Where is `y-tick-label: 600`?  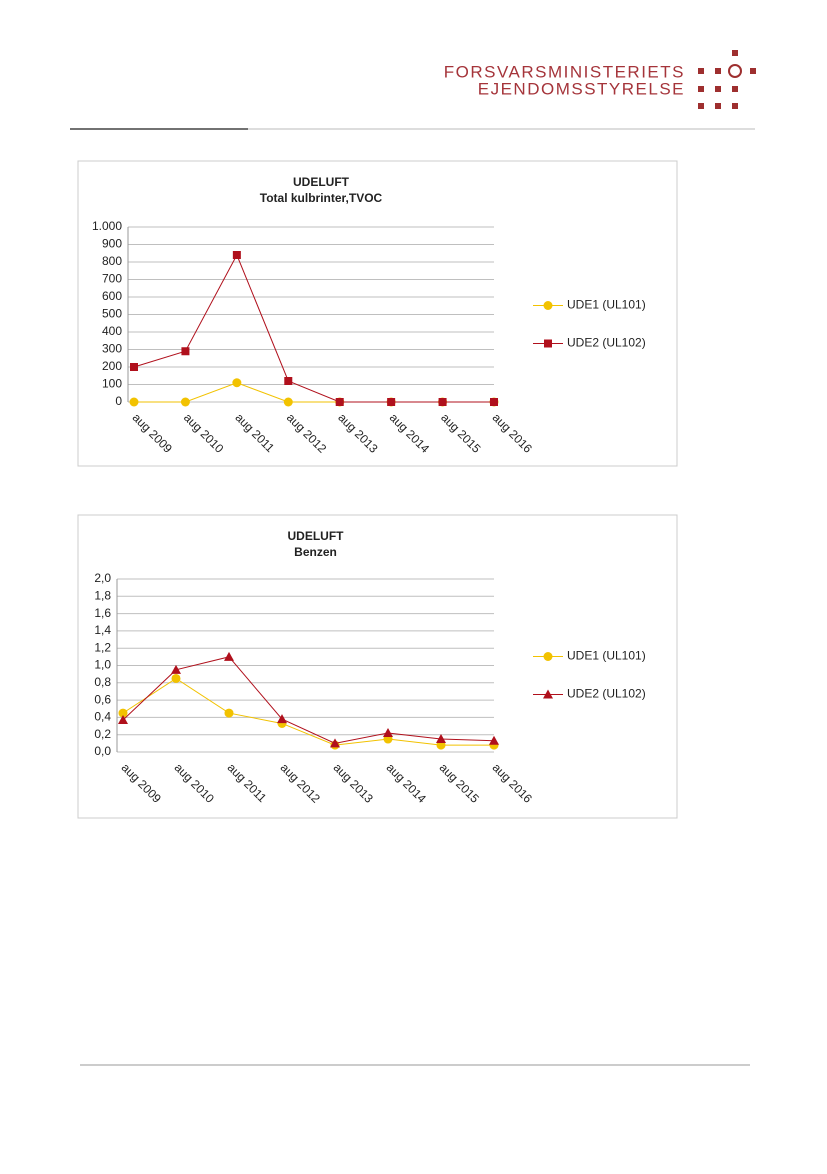
y-tick-label: 600 is located at coordinates (112, 296).